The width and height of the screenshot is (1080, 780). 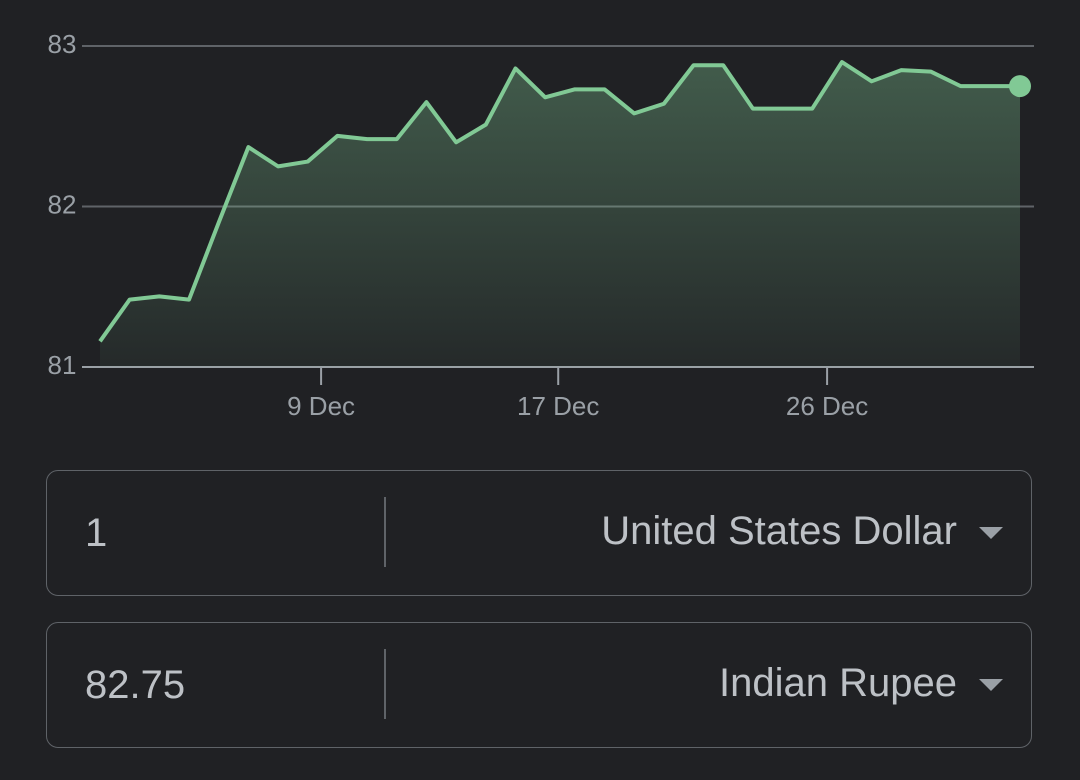 I want to click on from-amount: 1, so click(x=96, y=533).